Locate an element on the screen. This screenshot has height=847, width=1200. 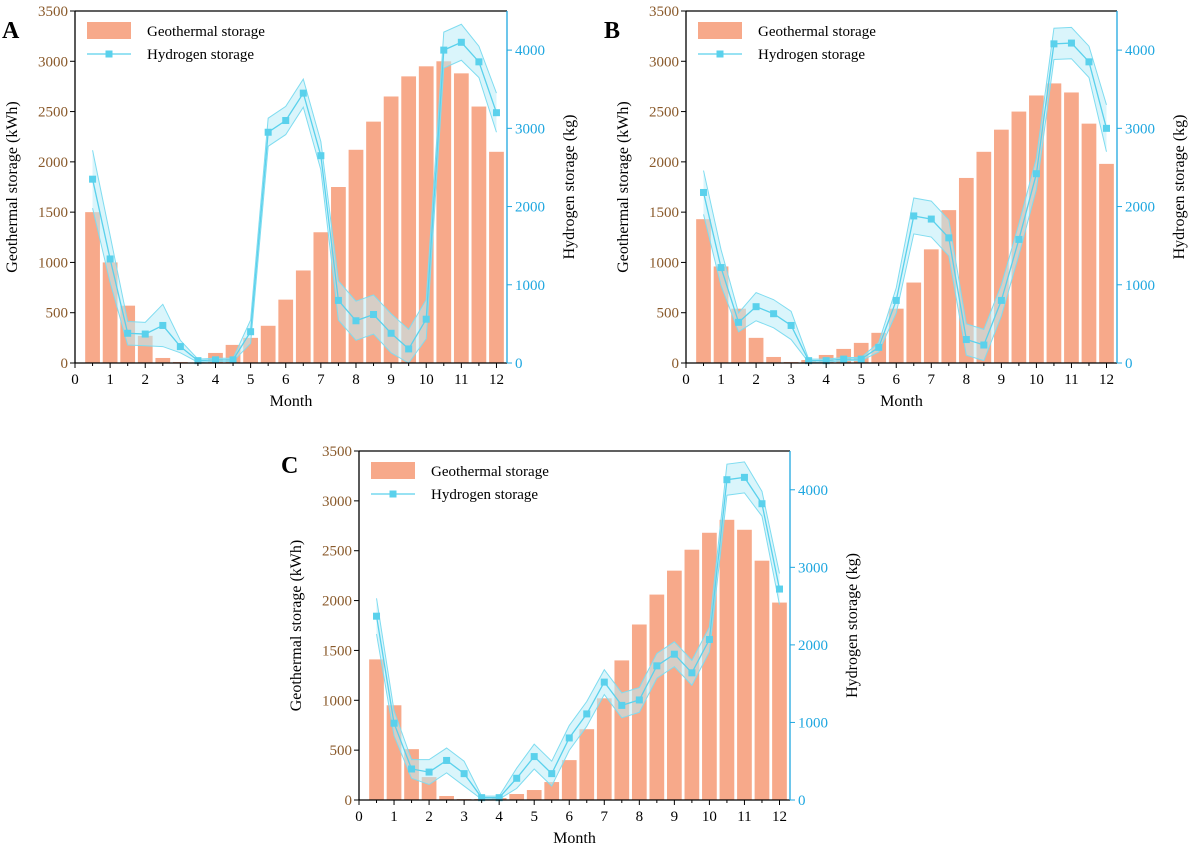
legend: Geothermal storage Hydrogen storage is located at coordinates (787, 42).